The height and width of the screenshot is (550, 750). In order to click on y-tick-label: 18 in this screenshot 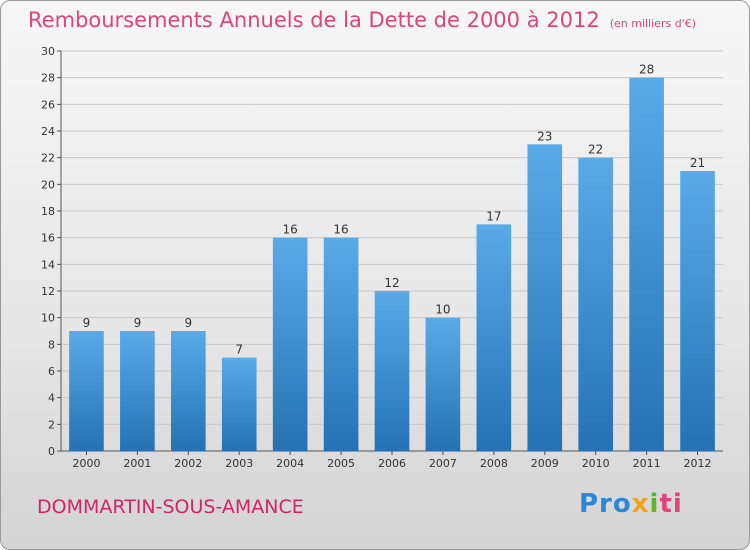, I will do `click(48, 211)`.